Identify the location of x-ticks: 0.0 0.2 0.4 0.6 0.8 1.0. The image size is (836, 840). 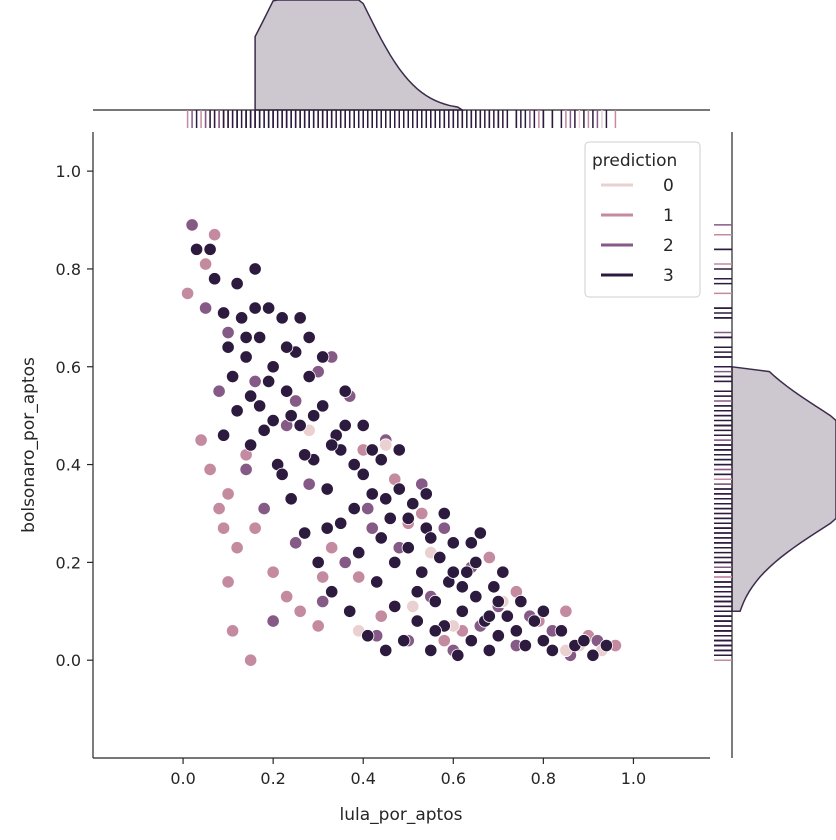
(408, 773).